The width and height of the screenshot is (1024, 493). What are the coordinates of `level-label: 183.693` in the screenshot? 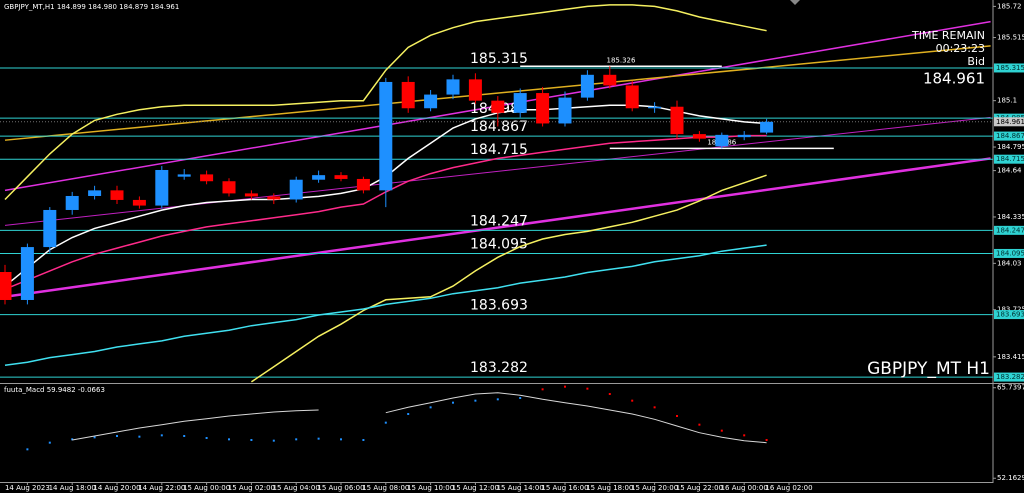 It's located at (499, 306).